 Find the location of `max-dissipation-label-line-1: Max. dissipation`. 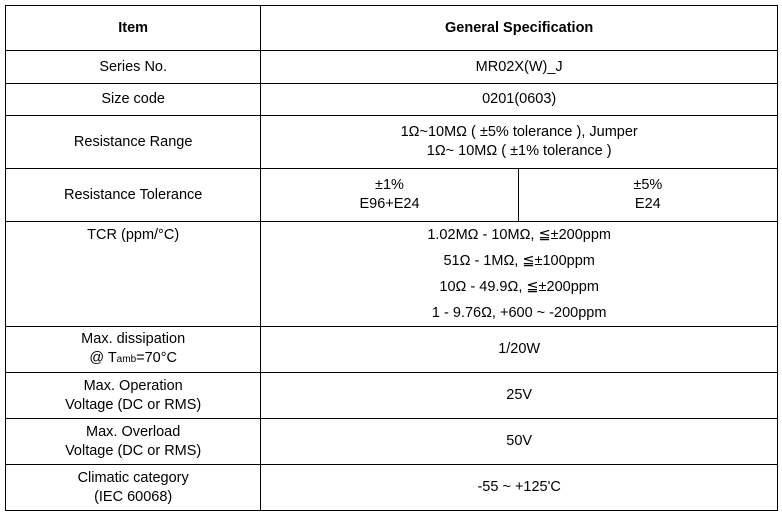

max-dissipation-label-line-1: Max. dissipation is located at coordinates (133, 339).